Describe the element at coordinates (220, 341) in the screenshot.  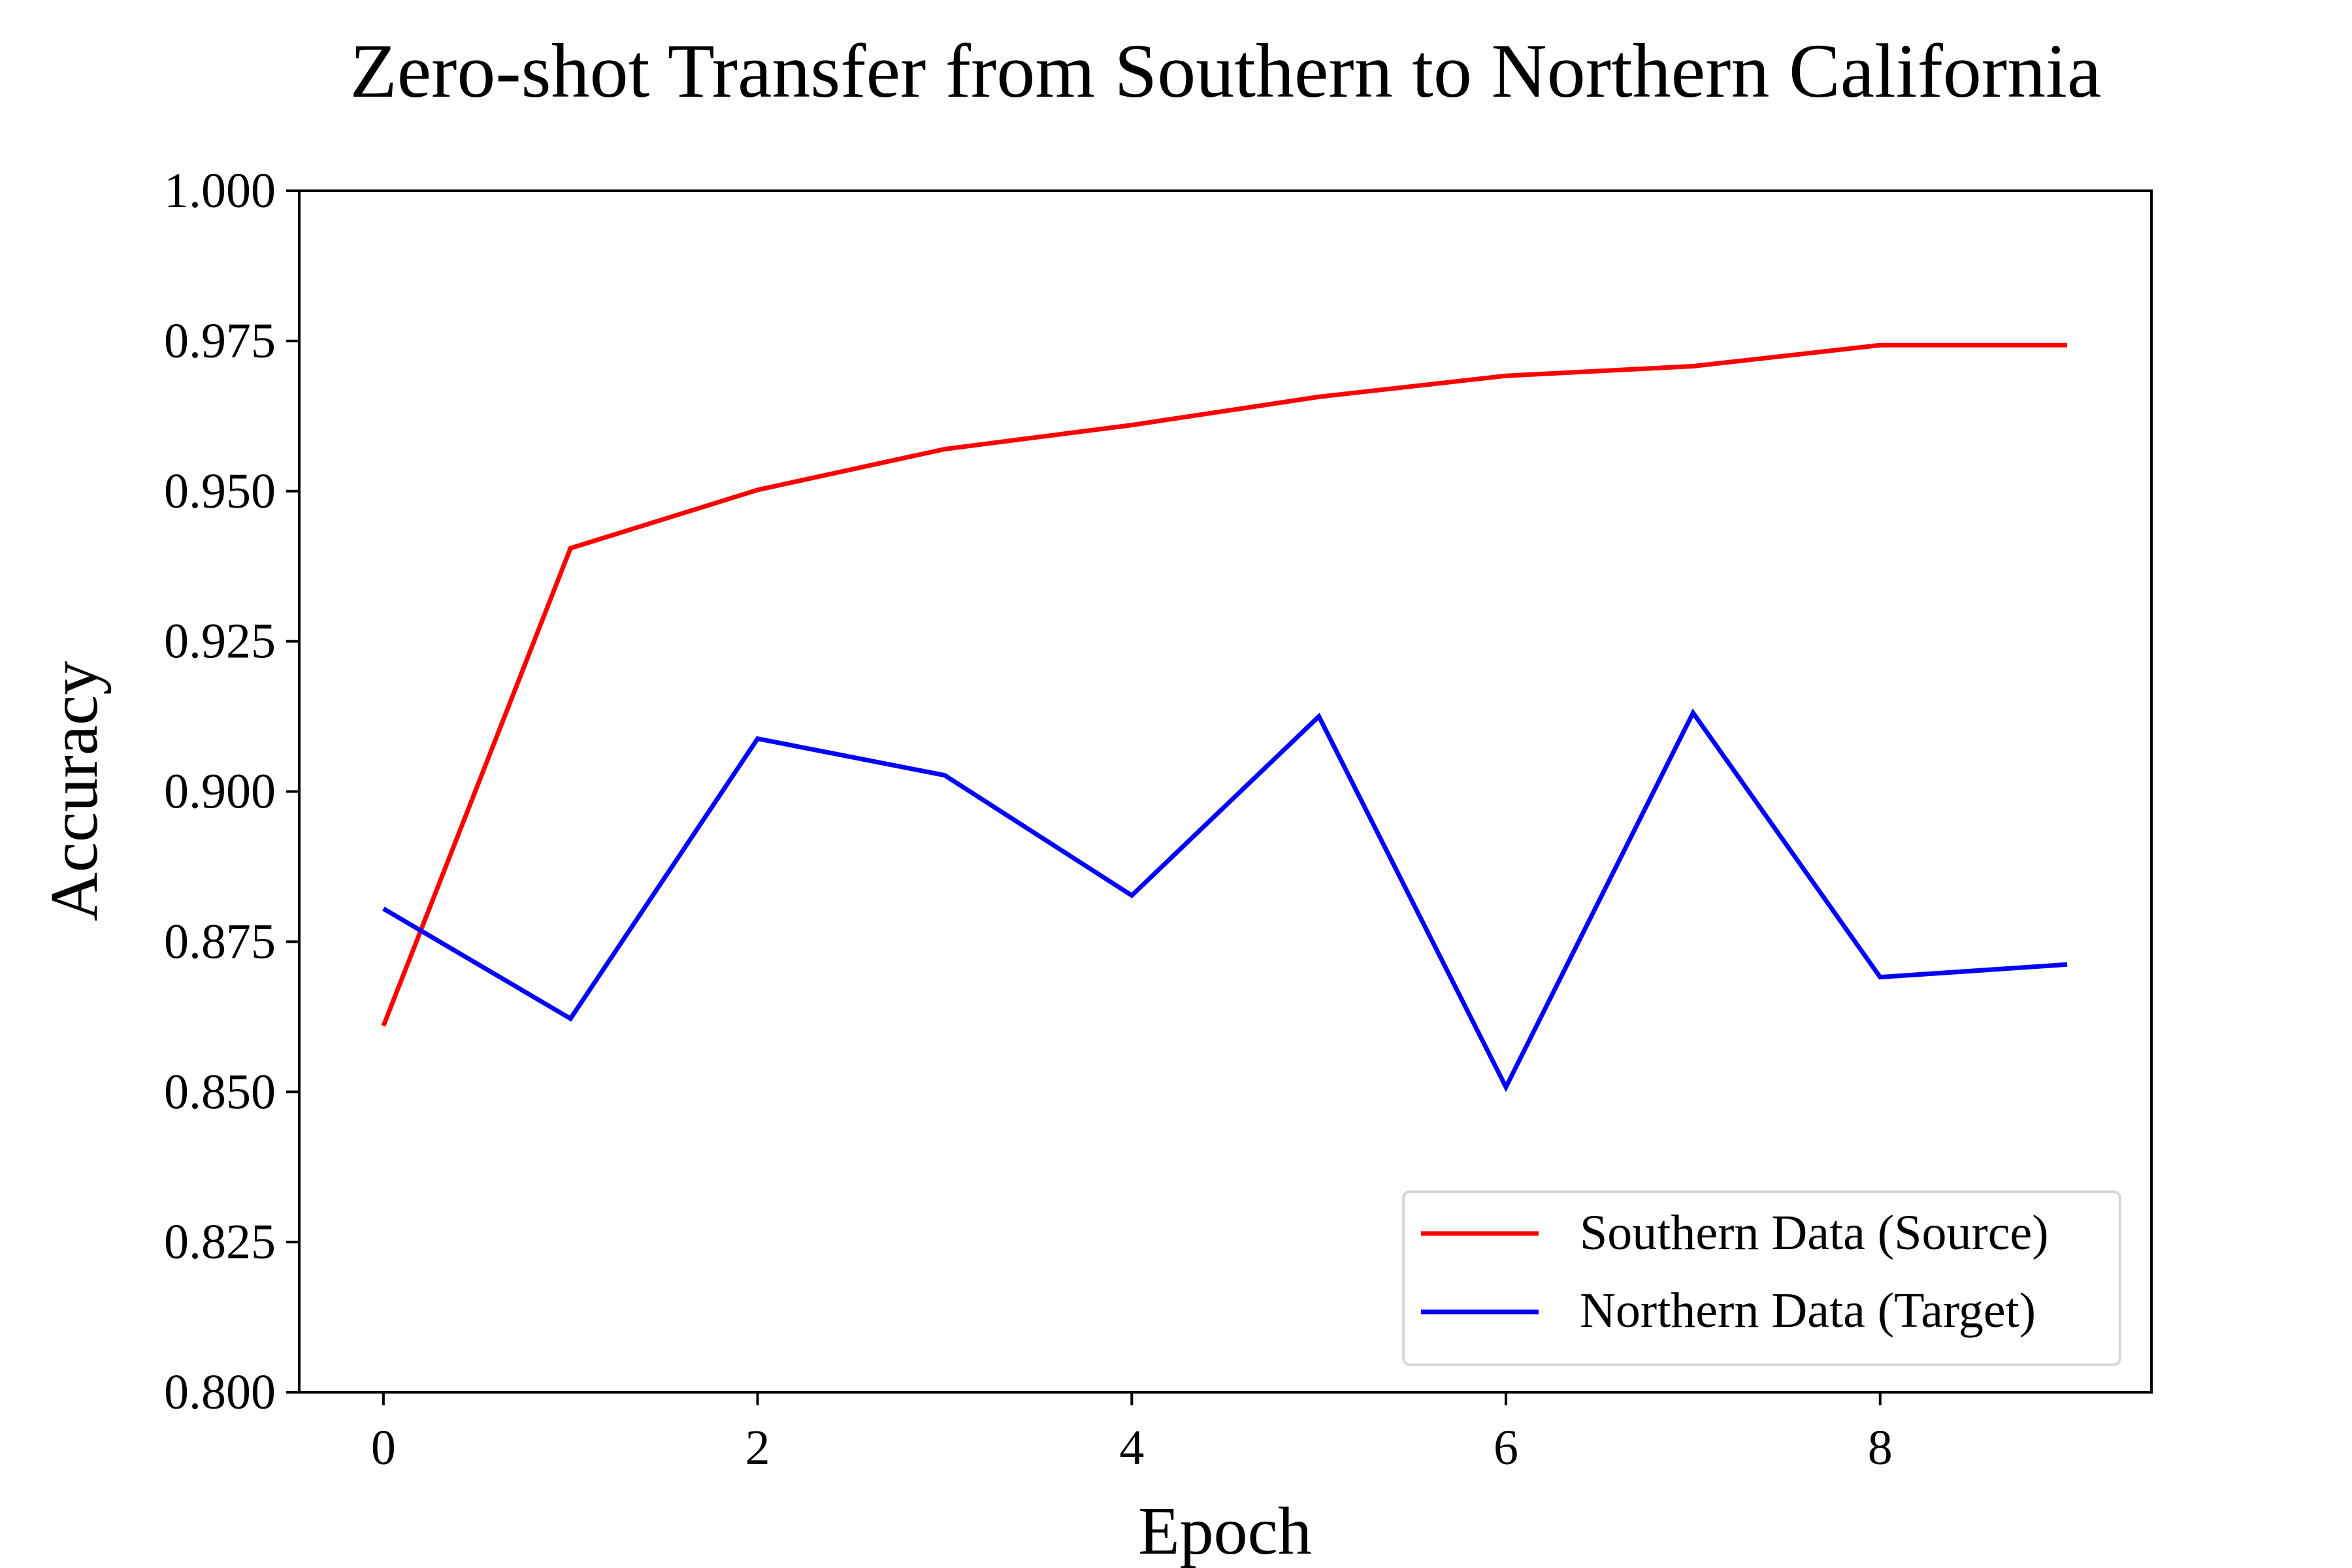
I see `y-tick-label: 0.975` at that location.